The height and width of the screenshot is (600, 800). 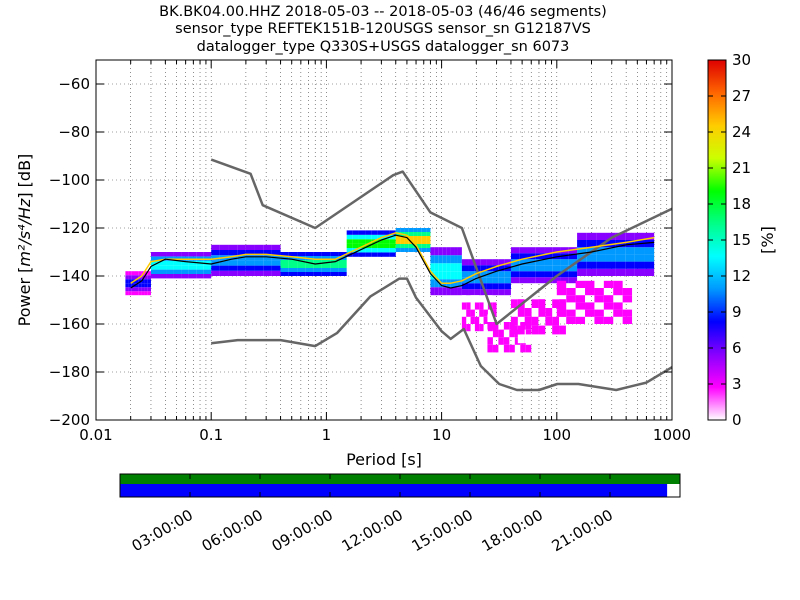 What do you see at coordinates (74, 84) in the screenshot?
I see `y-tick-label: −60` at bounding box center [74, 84].